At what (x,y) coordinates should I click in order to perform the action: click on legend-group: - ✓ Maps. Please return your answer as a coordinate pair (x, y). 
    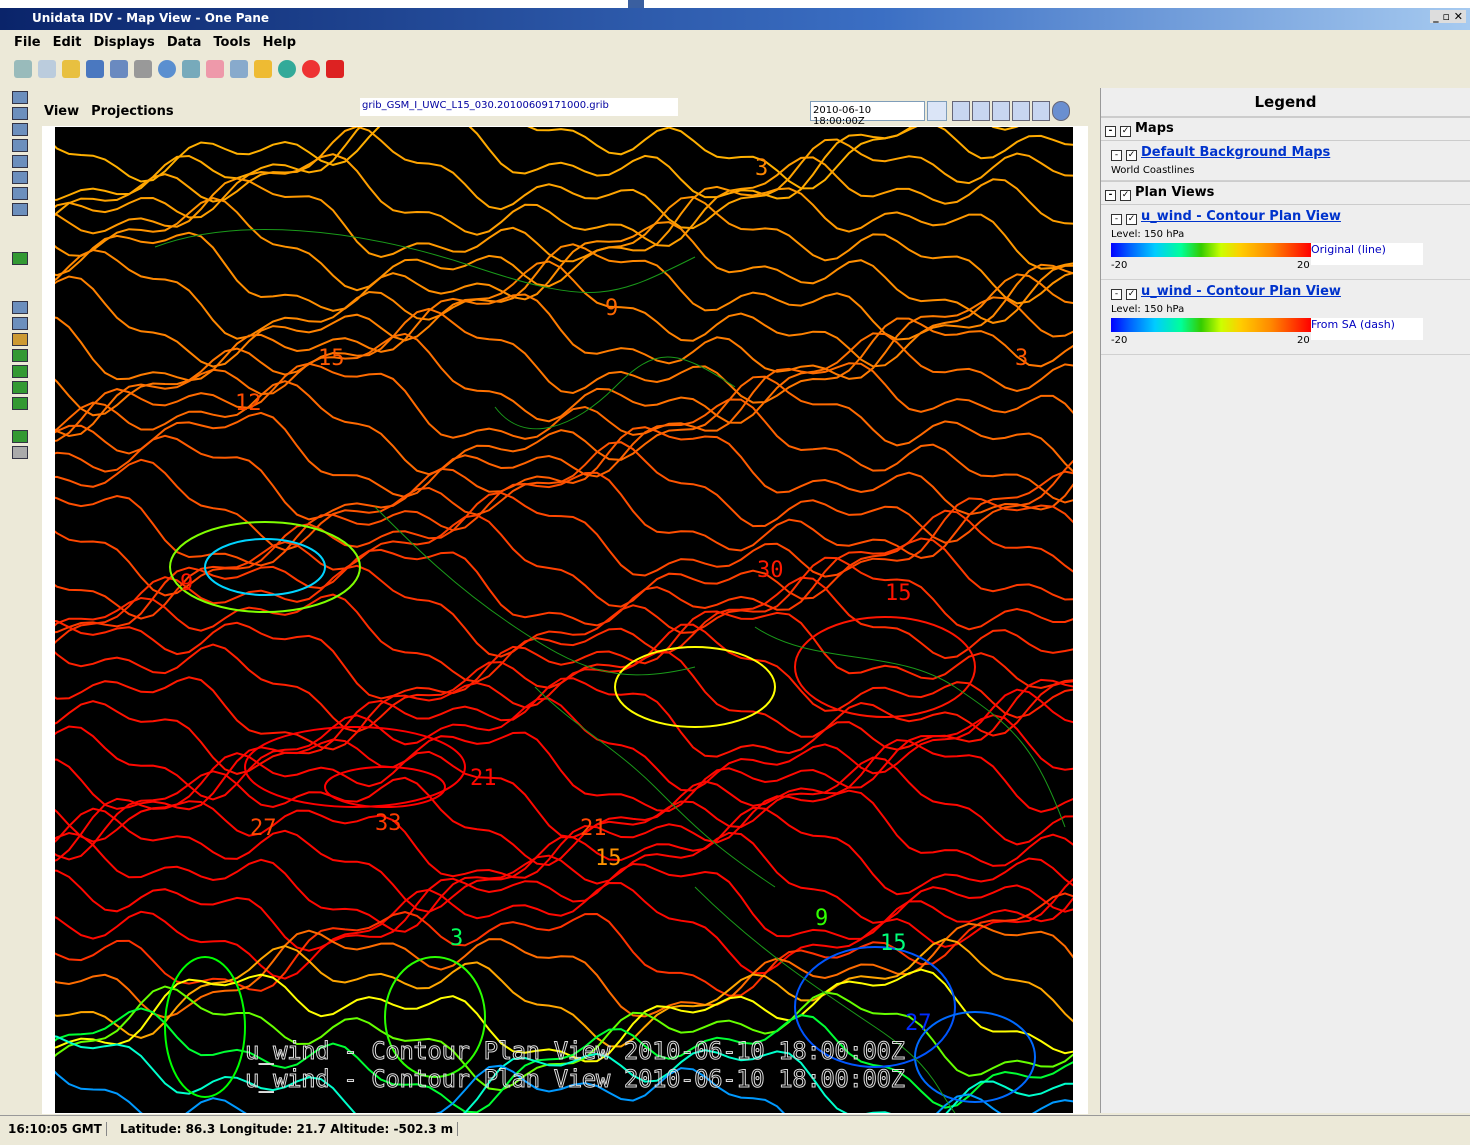
    Looking at the image, I should click on (1285, 129).